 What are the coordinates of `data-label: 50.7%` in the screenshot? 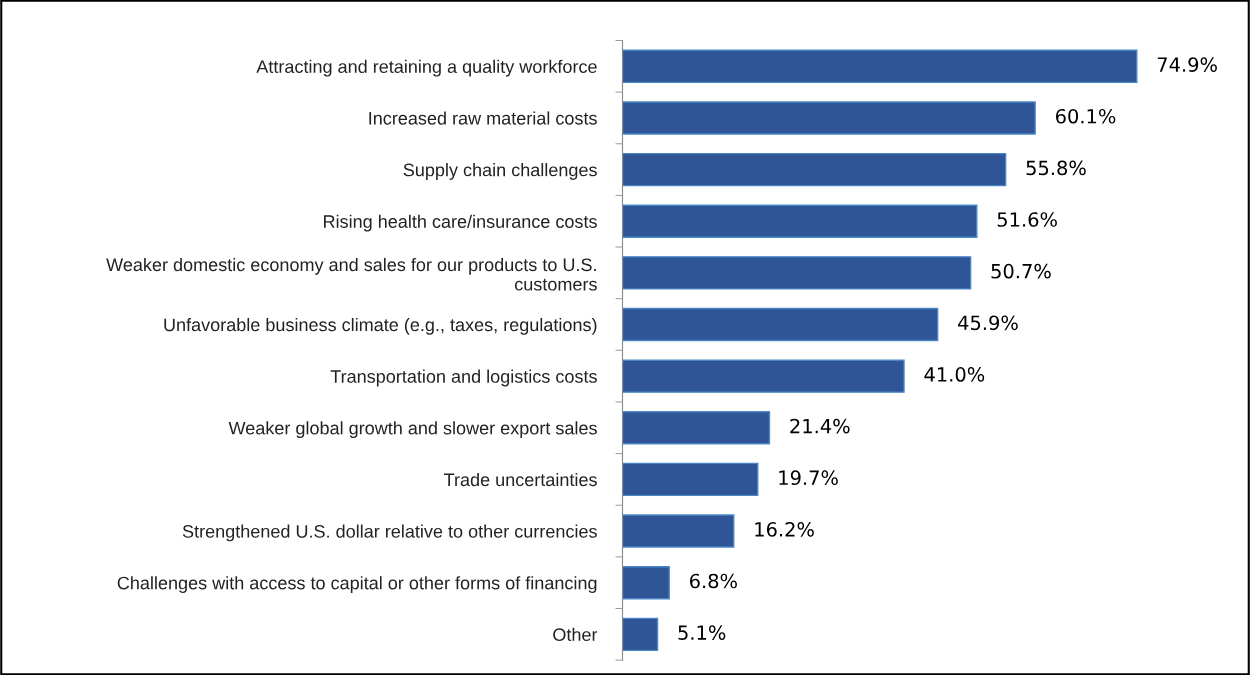 It's located at (1021, 271).